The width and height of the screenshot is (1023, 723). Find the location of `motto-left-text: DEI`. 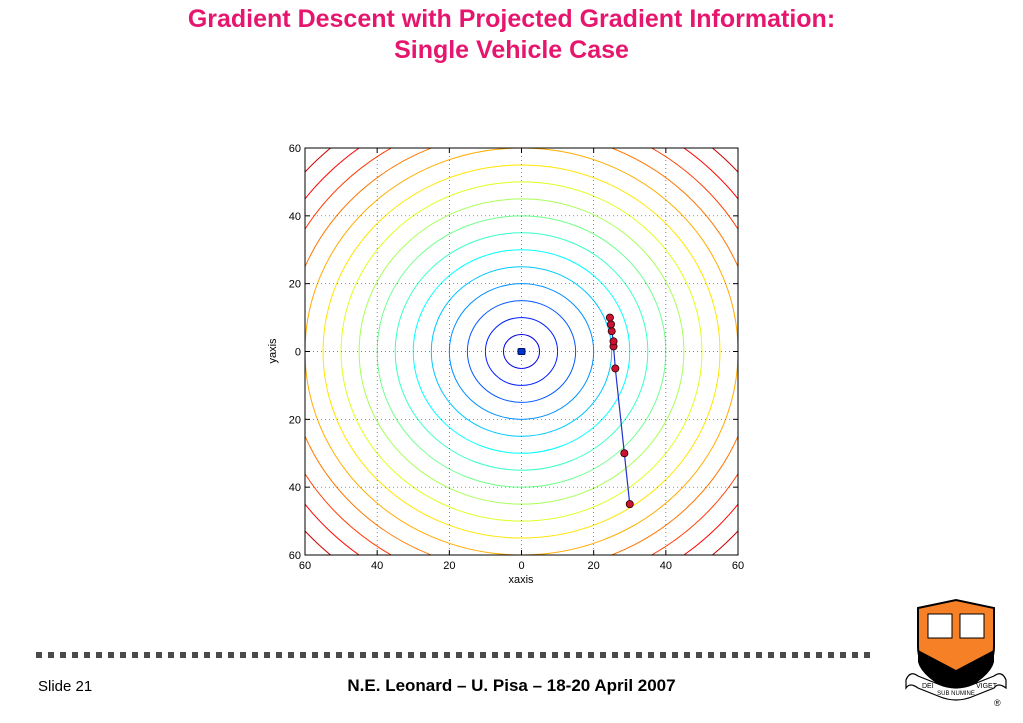

motto-left-text: DEI is located at coordinates (928, 686).